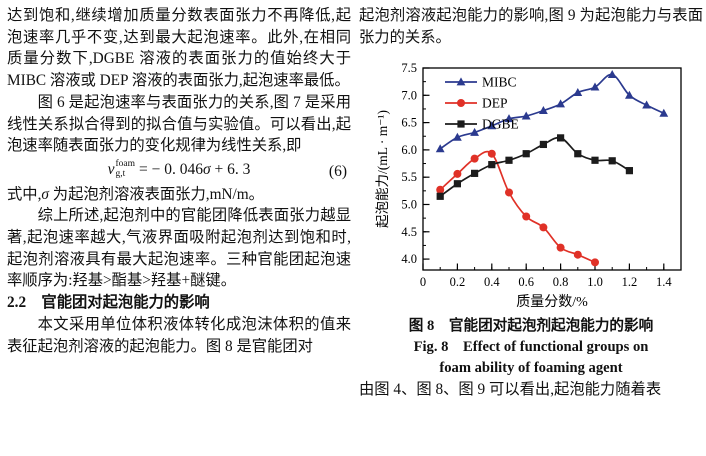 This screenshot has width=706, height=456. Describe the element at coordinates (510, 390) in the screenshot. I see `paragraph-conclusion-start: 由图 4、图 8、图 9 可以看出,起泡能力随着表` at that location.